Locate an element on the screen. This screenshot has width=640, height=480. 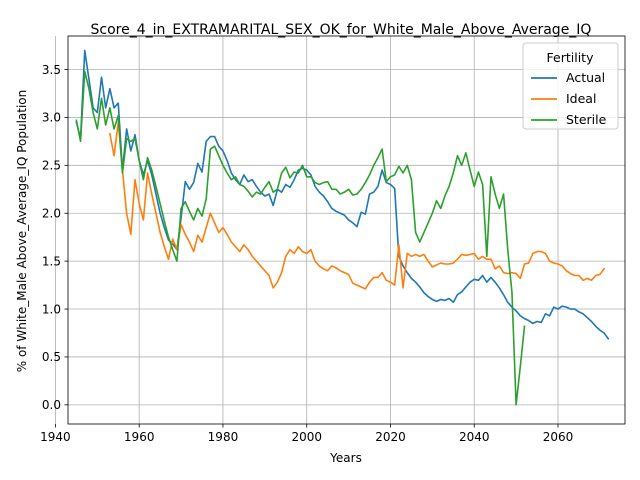
y-tick-label: 0.5 is located at coordinates (51, 357).